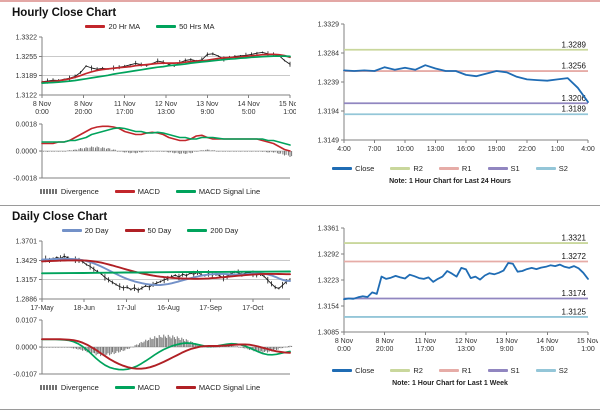 Image resolution: width=600 pixels, height=413 pixels. What do you see at coordinates (25, 179) in the screenshot?
I see `svg-text: -0.0018` at bounding box center [25, 179].